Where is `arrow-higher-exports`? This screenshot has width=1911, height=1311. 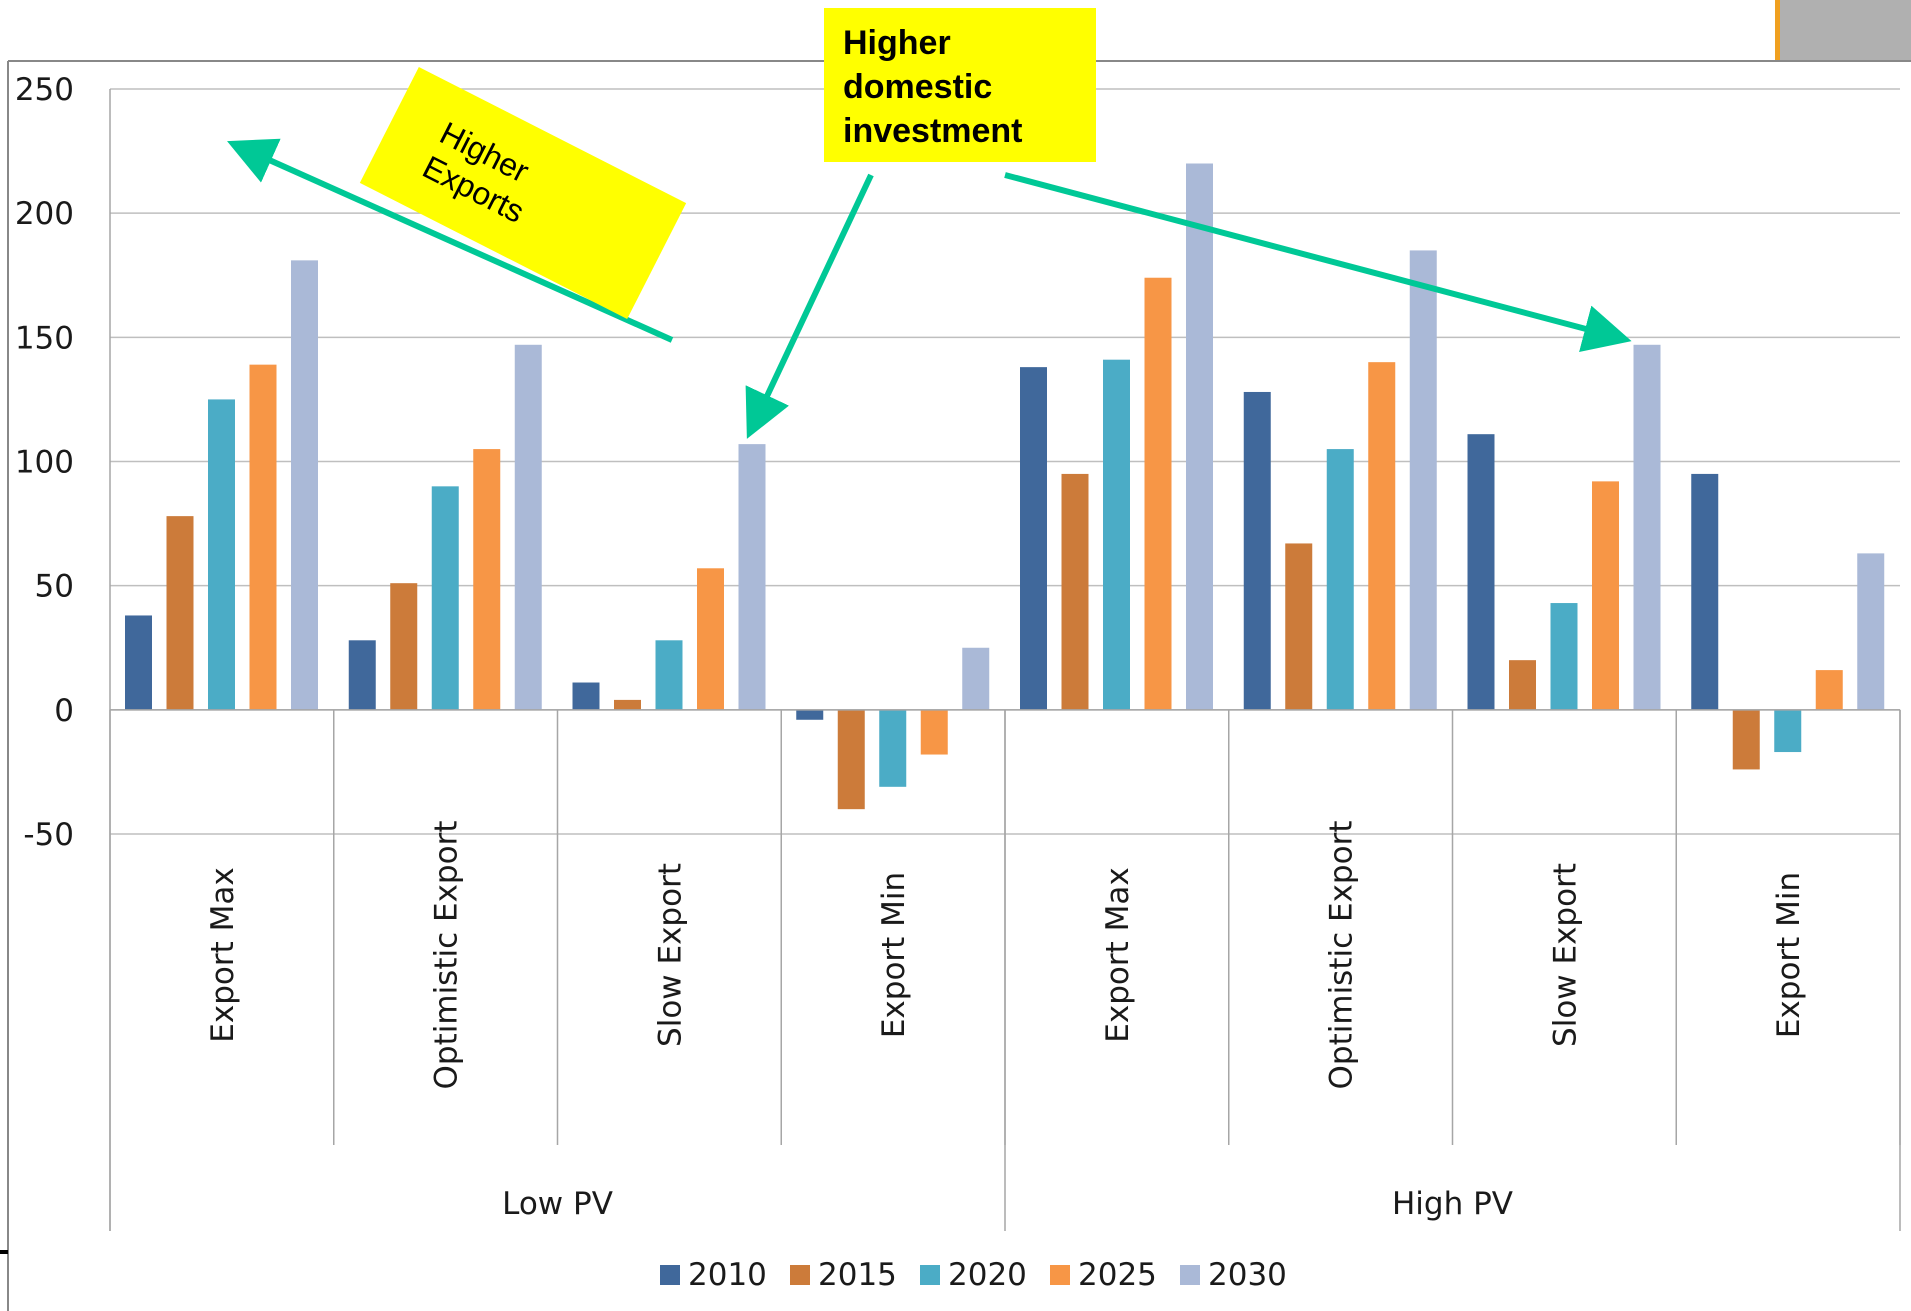 arrow-higher-exports is located at coordinates (450, 240).